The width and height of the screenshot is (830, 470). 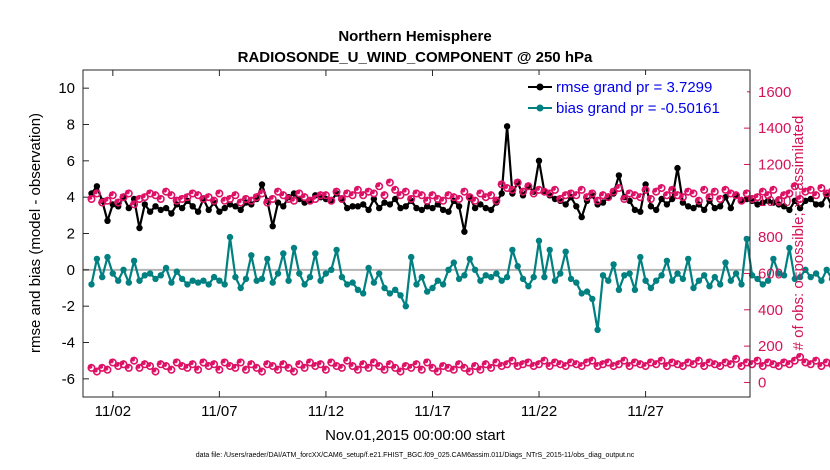 I want to click on legend-box, so click(x=634, y=97).